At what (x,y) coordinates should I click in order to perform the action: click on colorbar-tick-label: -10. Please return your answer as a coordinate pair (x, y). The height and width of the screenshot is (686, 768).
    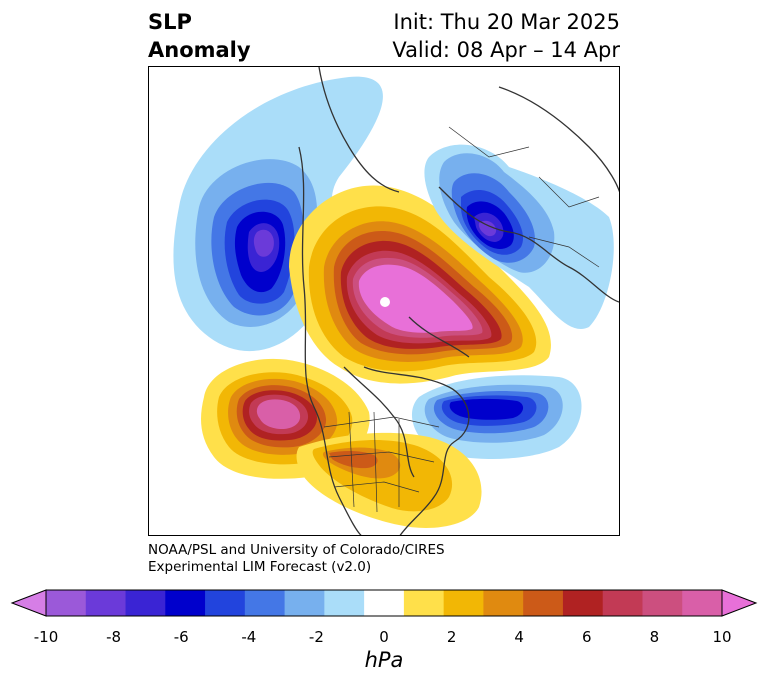
    Looking at the image, I should click on (46, 637).